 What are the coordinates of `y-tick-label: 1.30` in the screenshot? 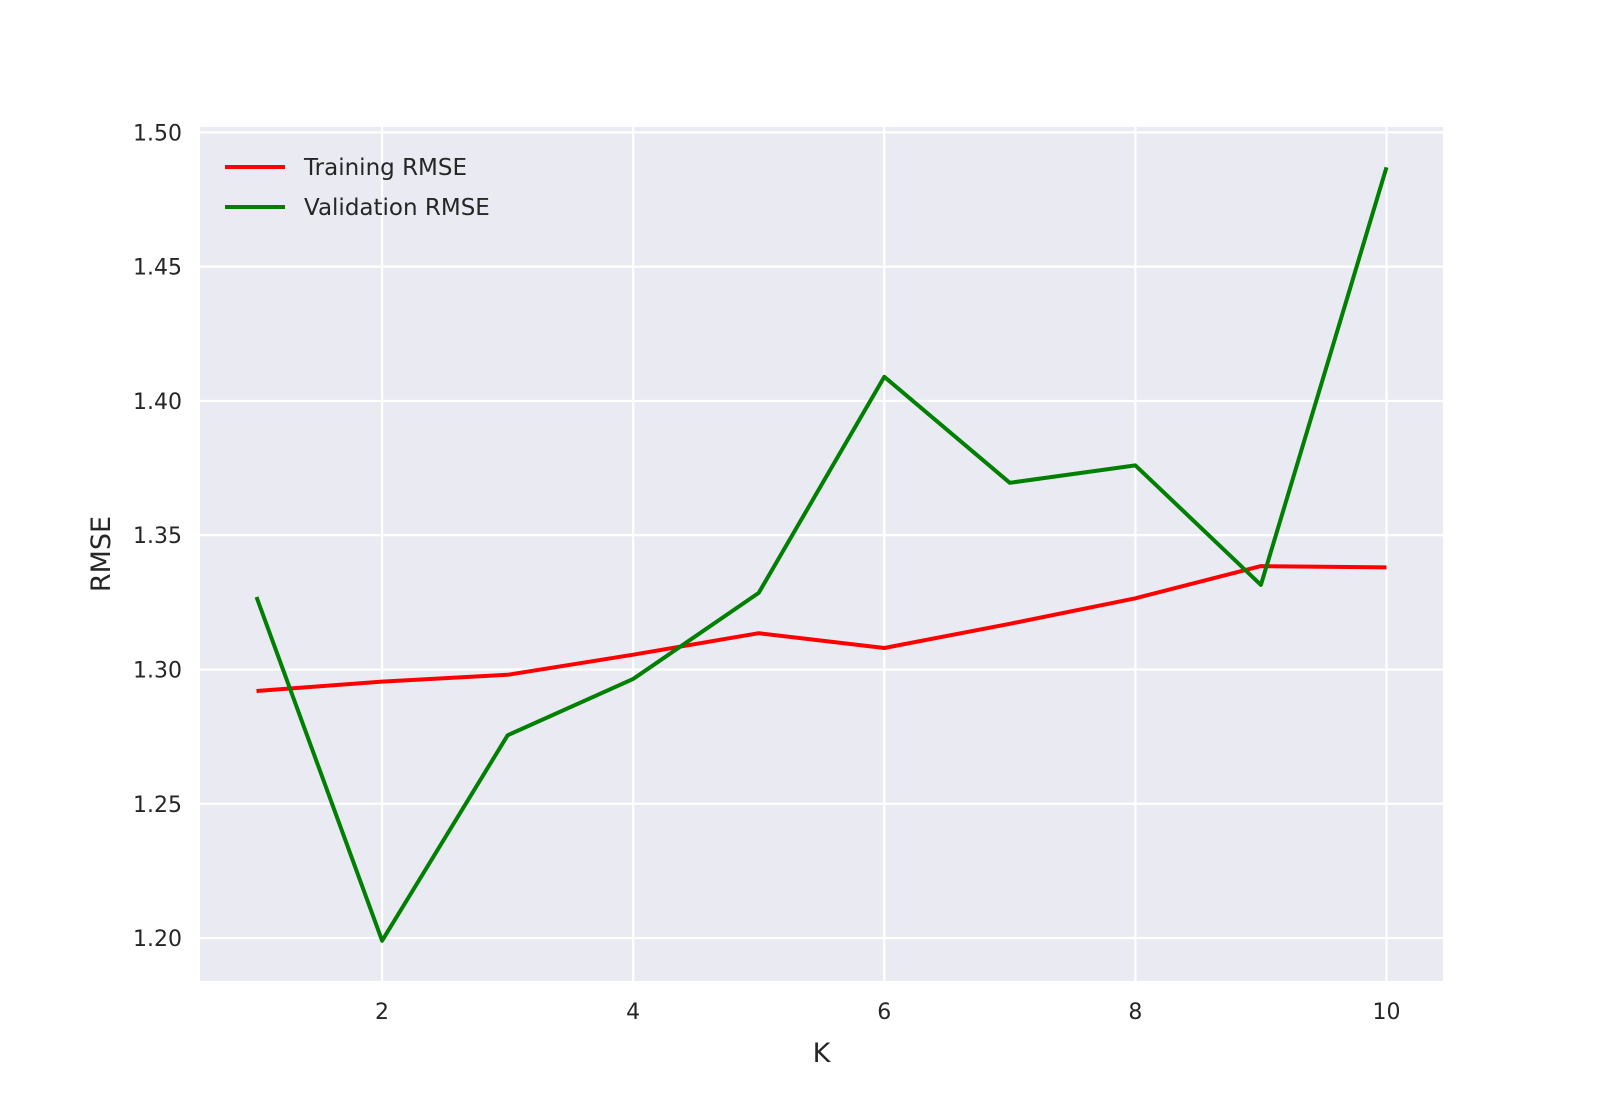 It's located at (157, 670).